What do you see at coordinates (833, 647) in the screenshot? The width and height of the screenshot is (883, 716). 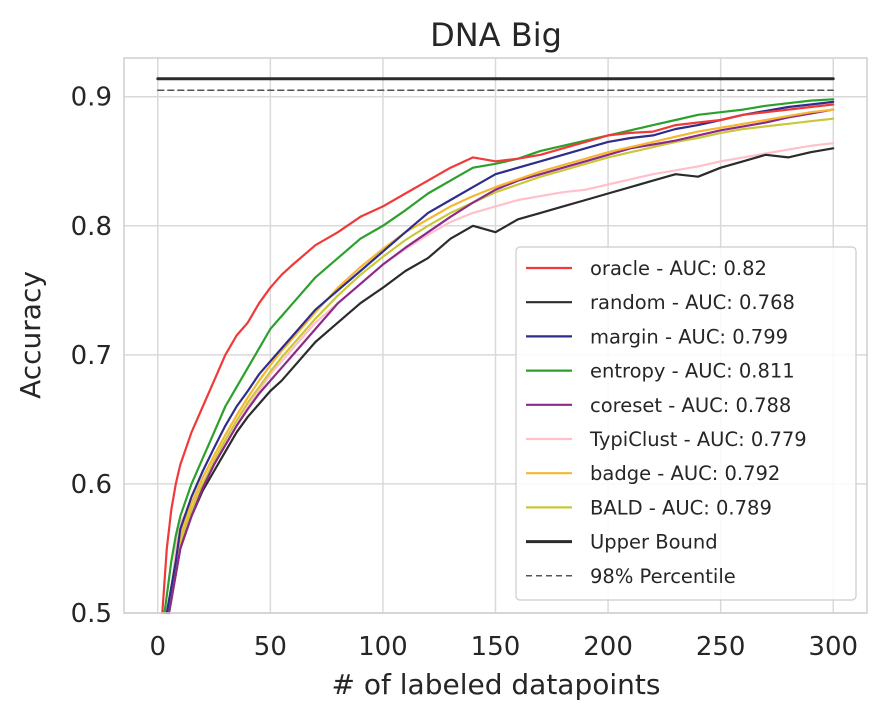 I see `x-tick-label: 300` at bounding box center [833, 647].